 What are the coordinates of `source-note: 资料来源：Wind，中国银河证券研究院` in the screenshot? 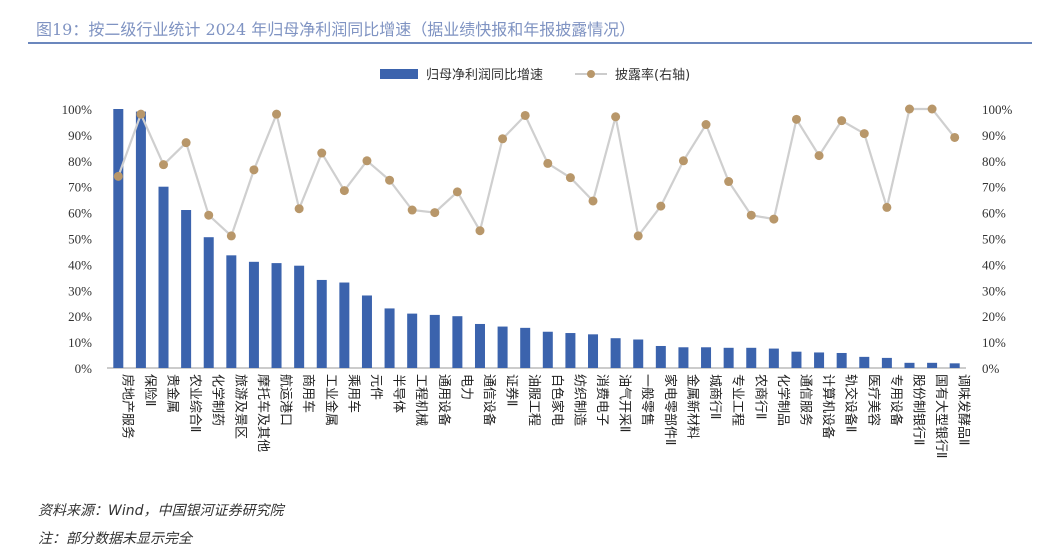 It's located at (161, 511).